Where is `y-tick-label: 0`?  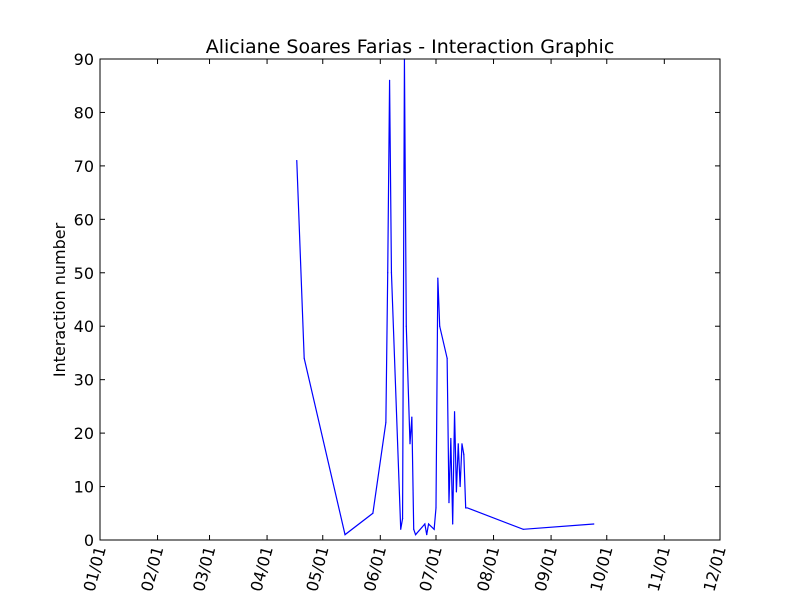 y-tick-label: 0 is located at coordinates (89, 540).